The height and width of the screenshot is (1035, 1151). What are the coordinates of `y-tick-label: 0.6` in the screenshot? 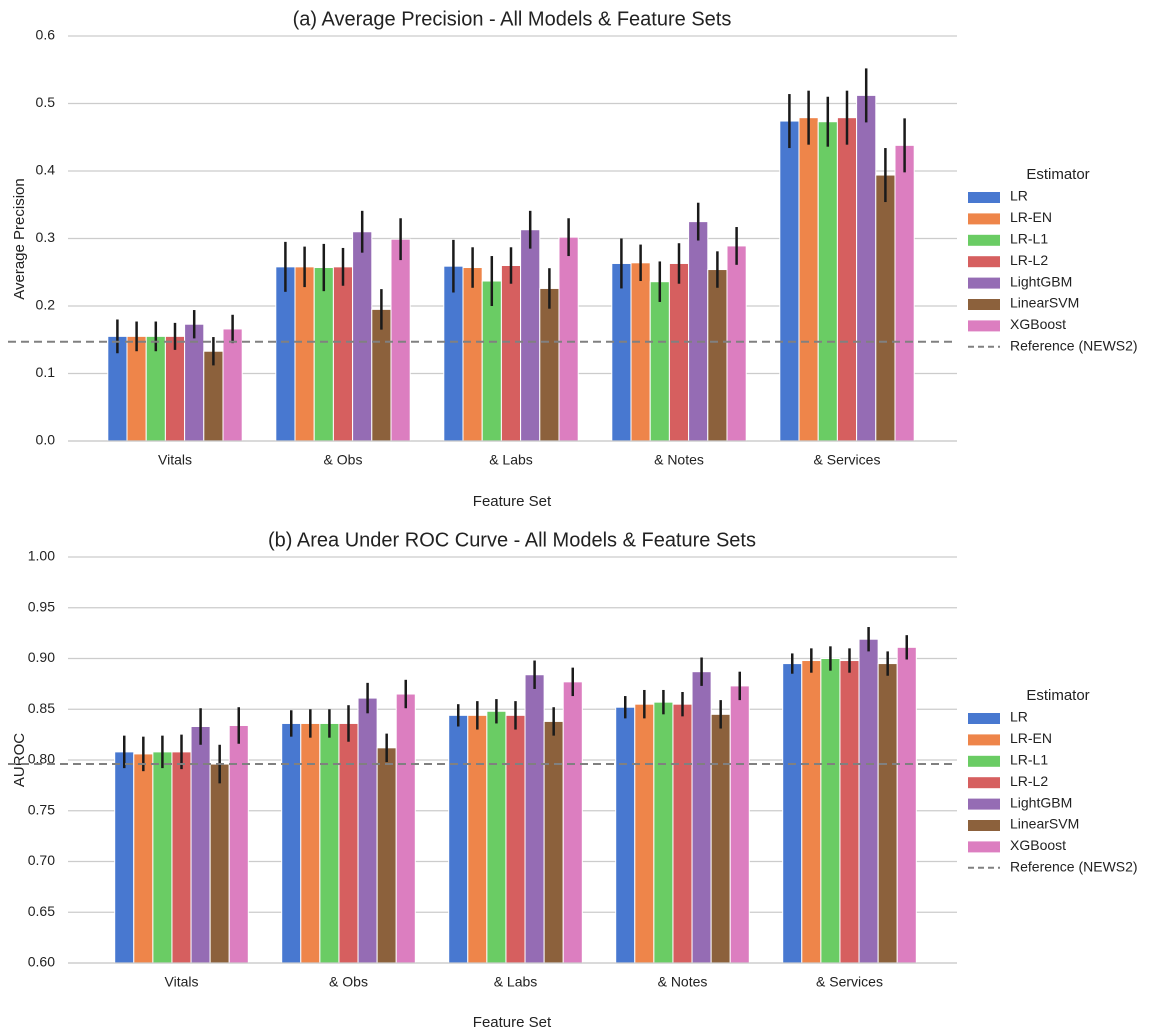 It's located at (46, 35).